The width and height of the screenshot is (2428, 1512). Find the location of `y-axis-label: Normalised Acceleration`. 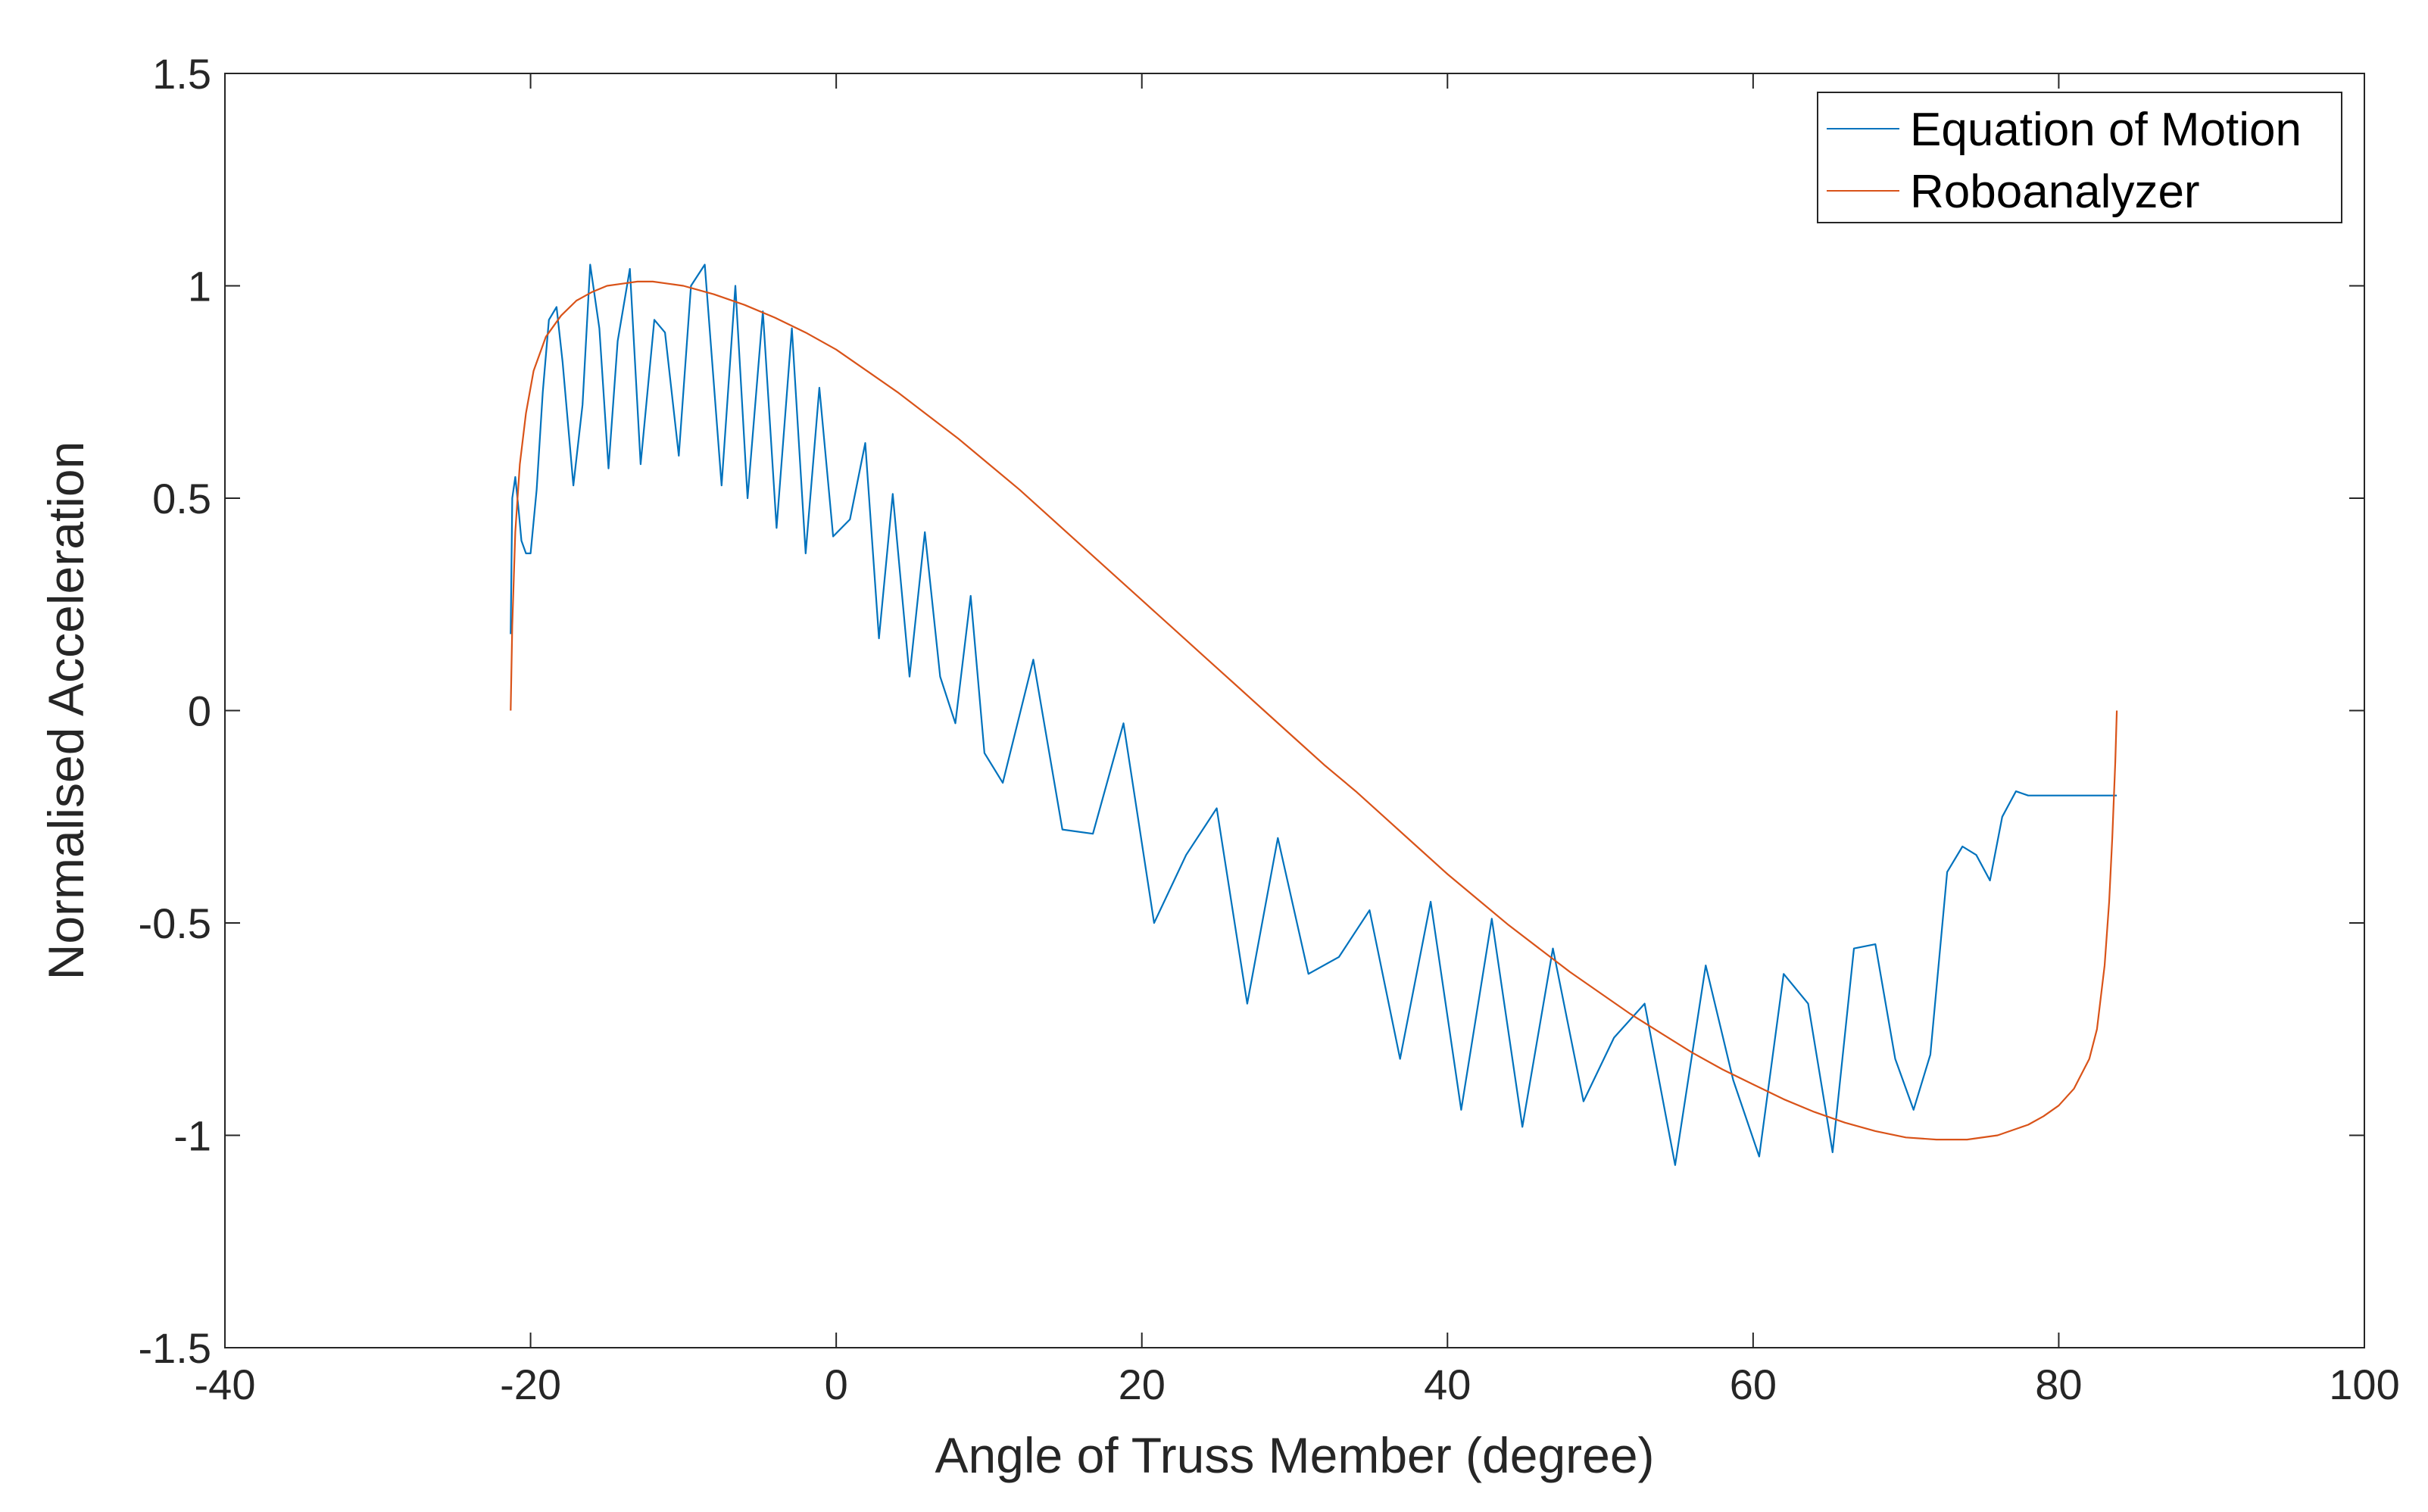

y-axis-label: Normalised Acceleration is located at coordinates (66, 710).